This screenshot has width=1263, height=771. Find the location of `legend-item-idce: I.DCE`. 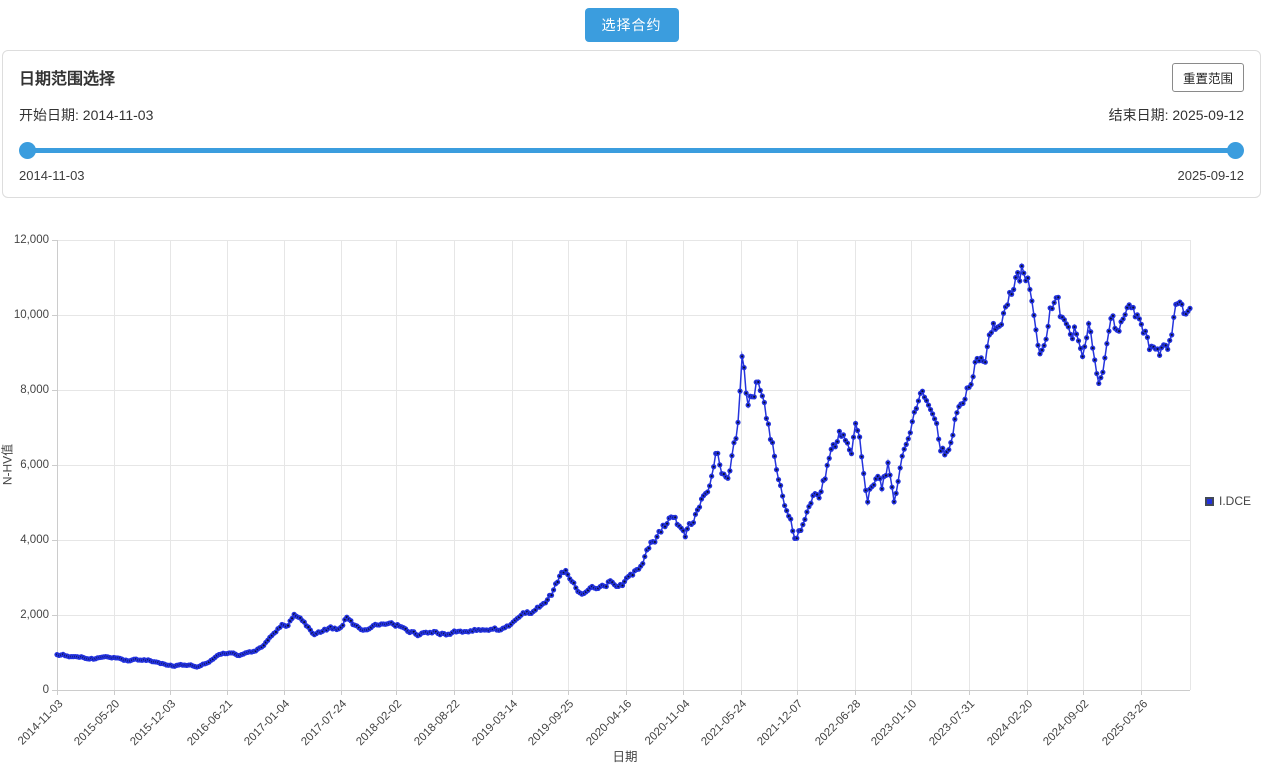

legend-item-idce: I.DCE is located at coordinates (1228, 501).